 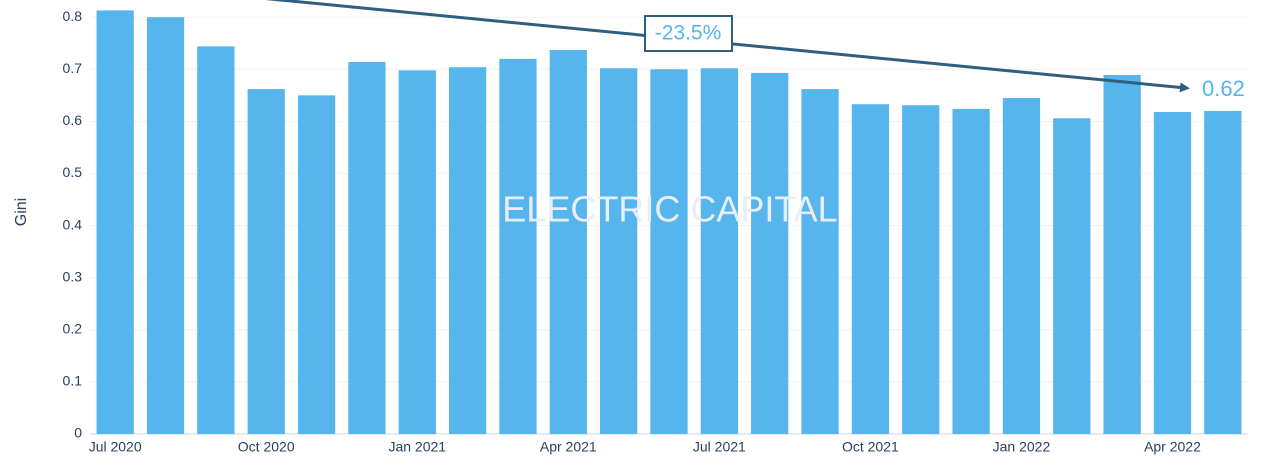 What do you see at coordinates (266, 447) in the screenshot?
I see `x-tick-label: Oct 2020` at bounding box center [266, 447].